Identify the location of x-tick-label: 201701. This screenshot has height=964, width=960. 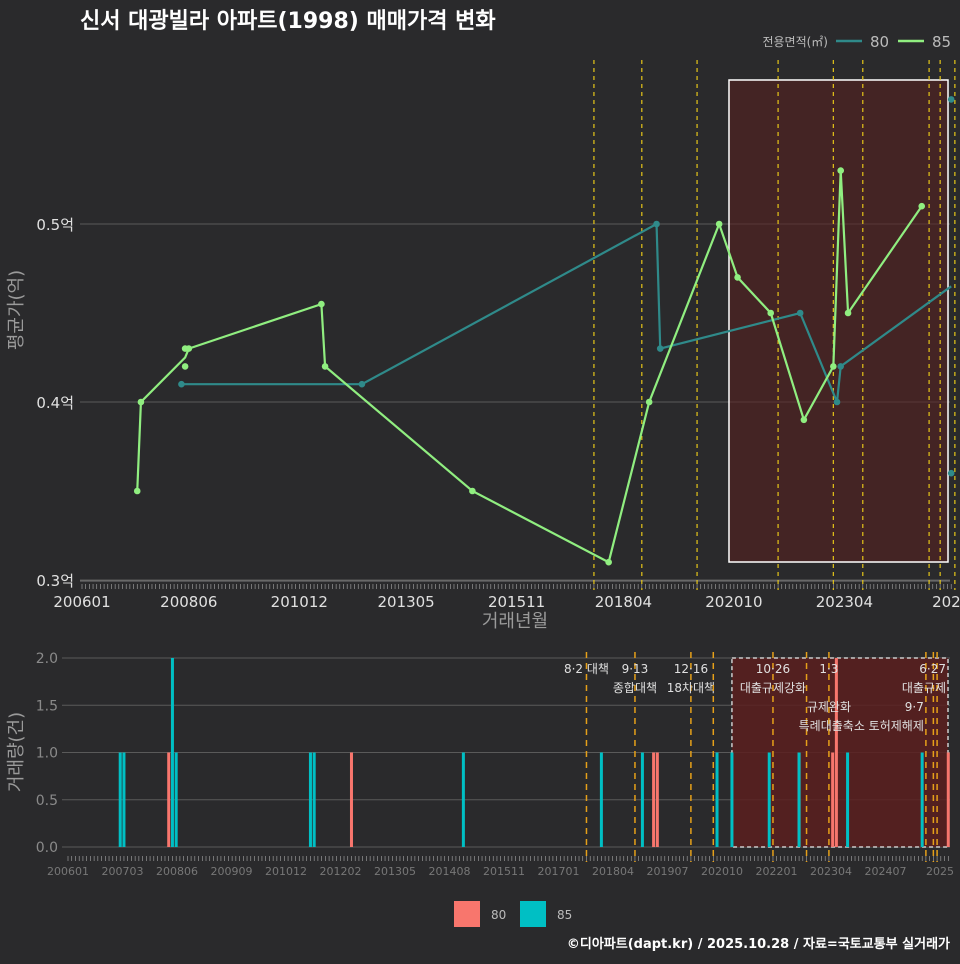
(559, 871).